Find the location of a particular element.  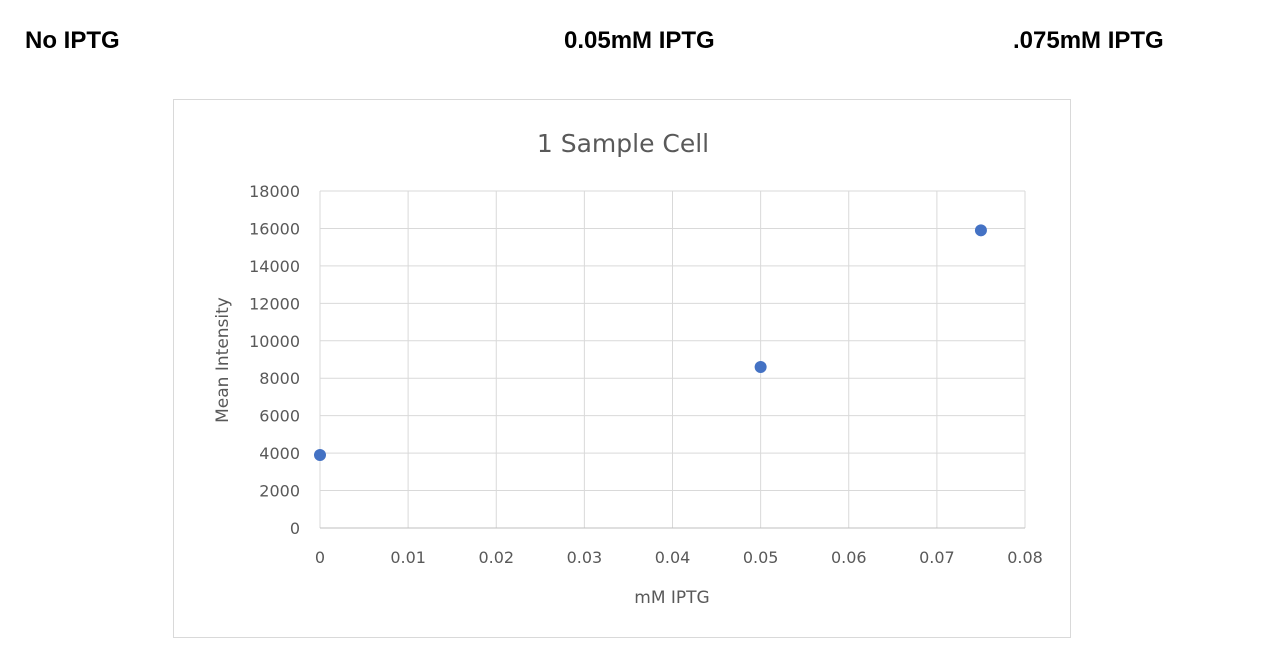

label-no-iptg: No IPTG is located at coordinates (72, 40).